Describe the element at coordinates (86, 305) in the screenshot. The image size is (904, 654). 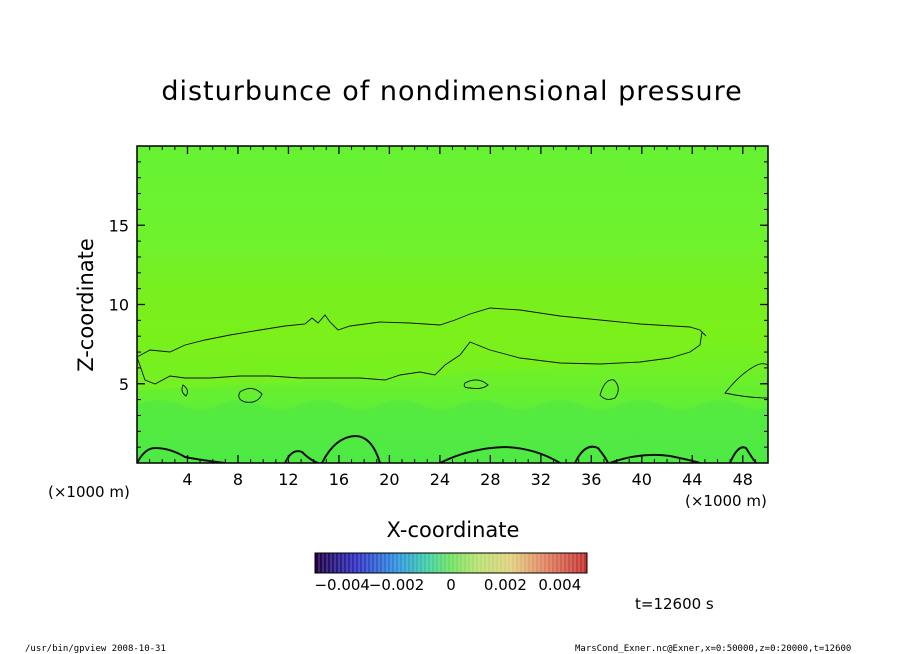
I see `y-axis-label: Z-coordinate` at that location.